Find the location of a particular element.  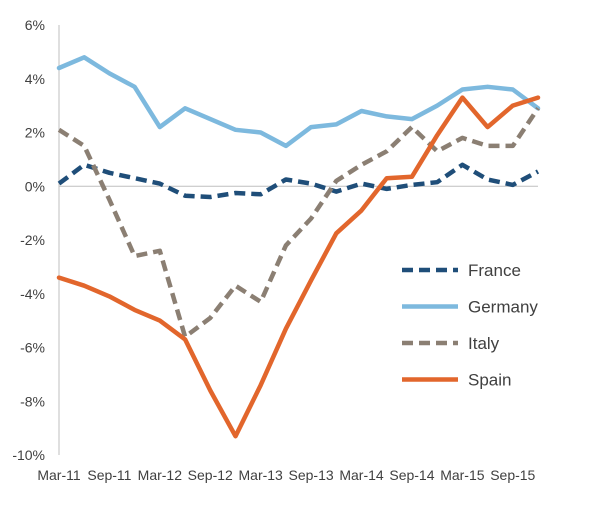

y-tick-label: 0% is located at coordinates (35, 186).